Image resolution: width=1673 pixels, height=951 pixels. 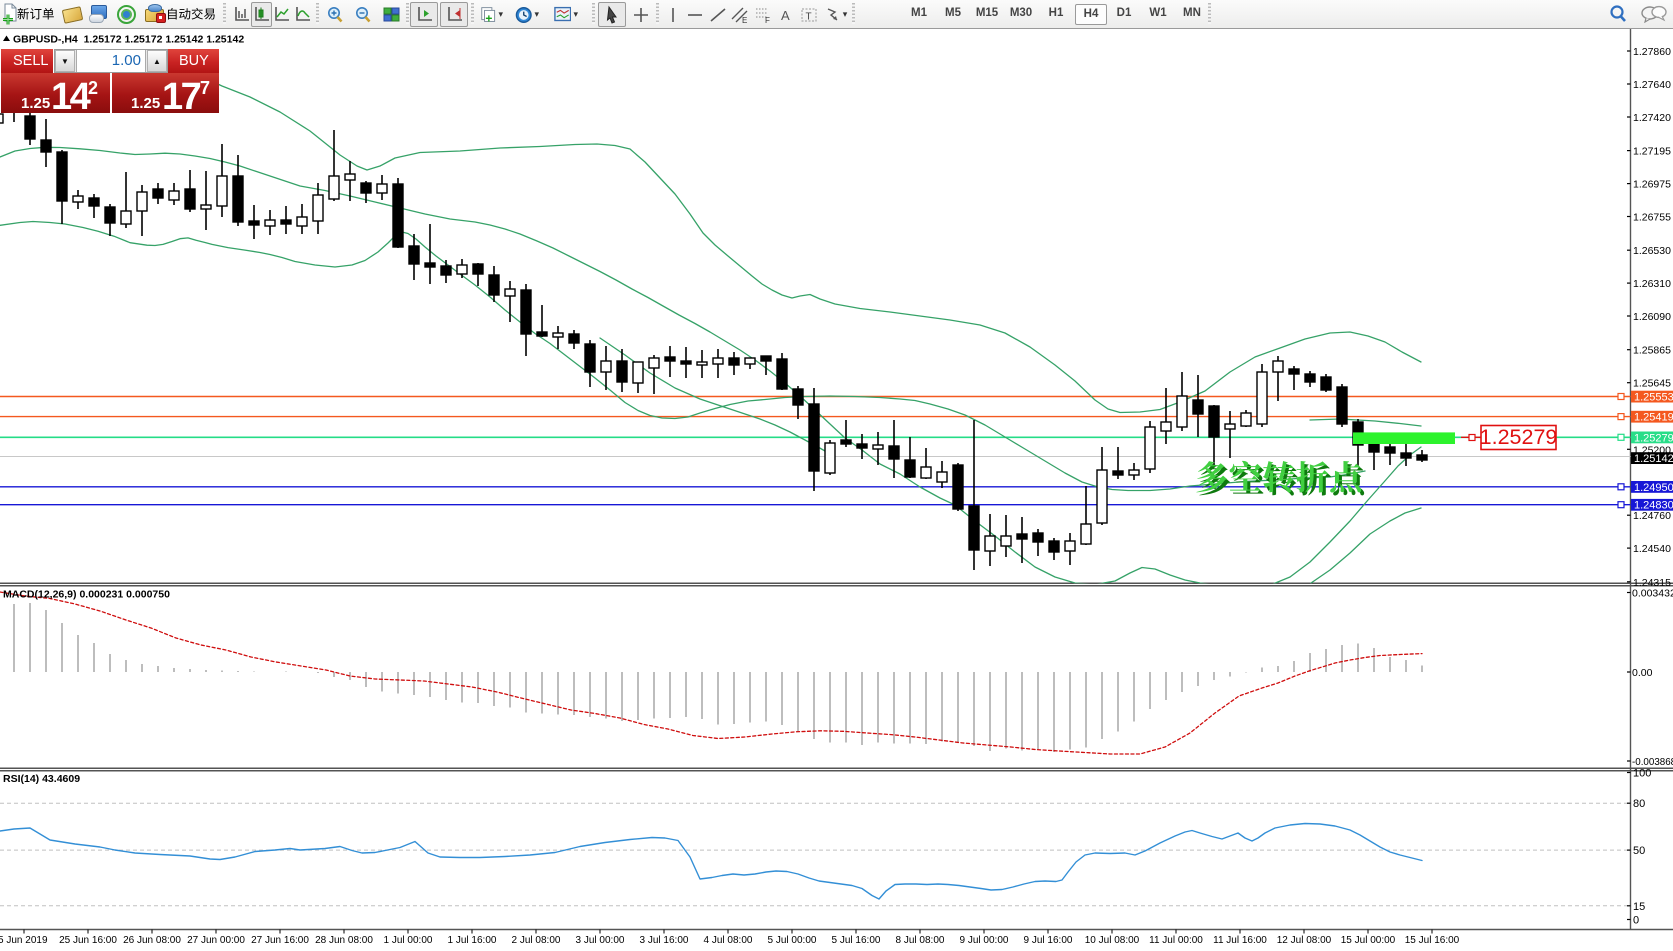 I want to click on svg-text: 1 Jul 00:00, so click(x=408, y=940).